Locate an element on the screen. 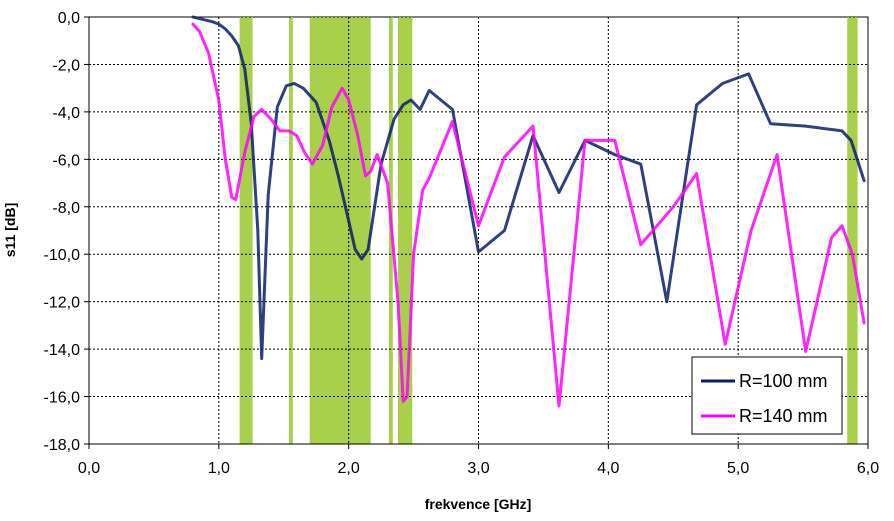 The image size is (894, 521). x-tick-label: 2,0 is located at coordinates (349, 468).